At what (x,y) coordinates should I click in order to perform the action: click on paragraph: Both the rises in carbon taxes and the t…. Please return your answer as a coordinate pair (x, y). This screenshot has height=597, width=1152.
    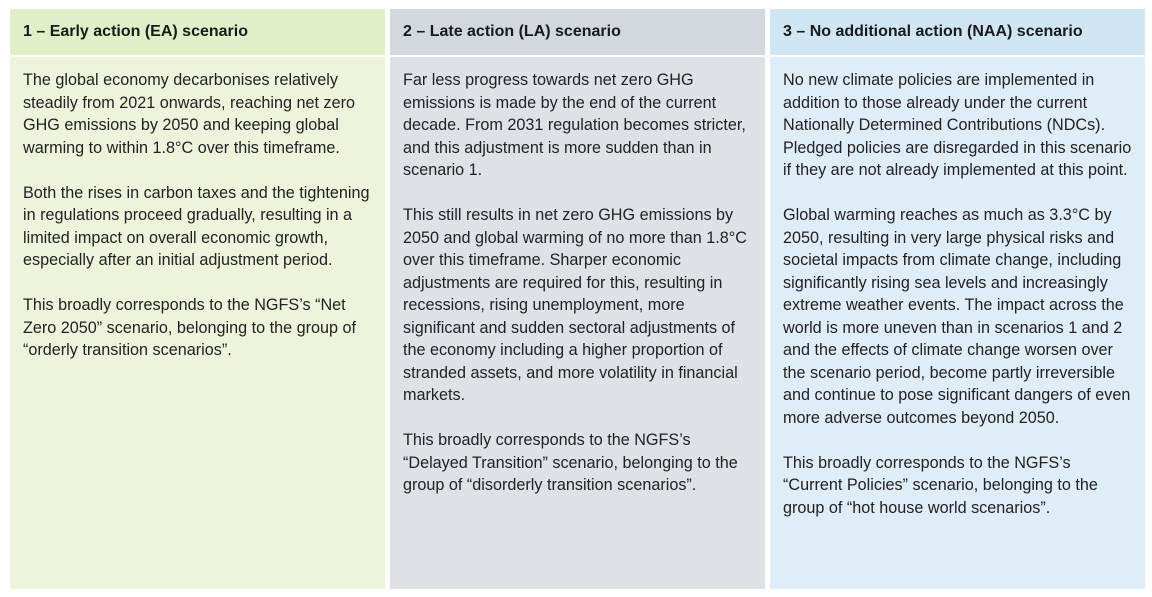
    Looking at the image, I should click on (196, 226).